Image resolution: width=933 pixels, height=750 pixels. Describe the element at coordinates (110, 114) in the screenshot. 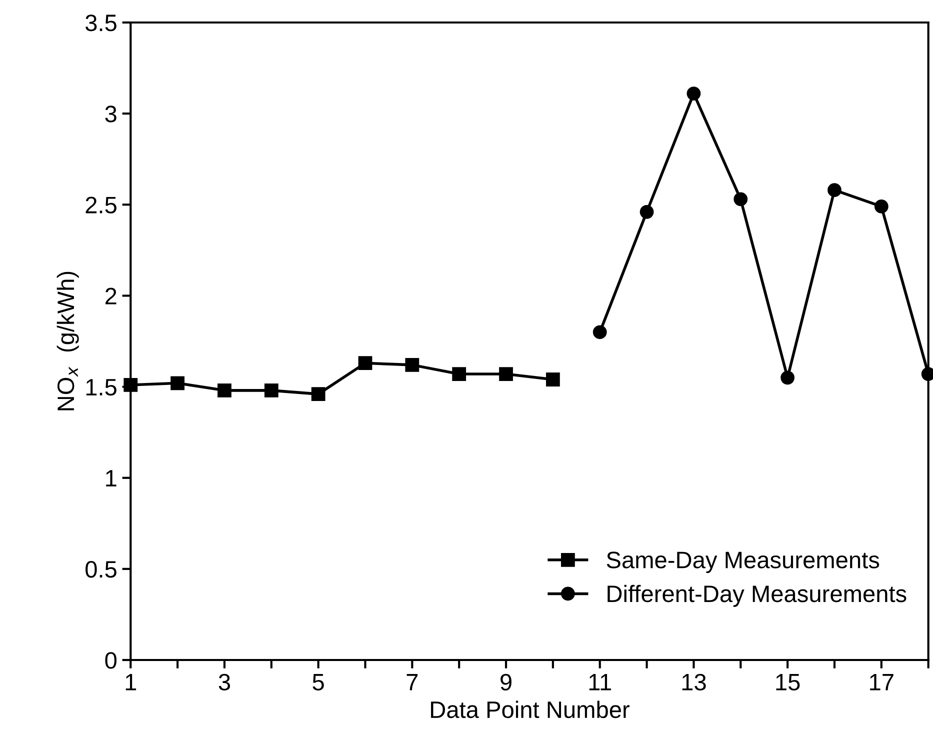

I see `y-tick-label: 3` at that location.